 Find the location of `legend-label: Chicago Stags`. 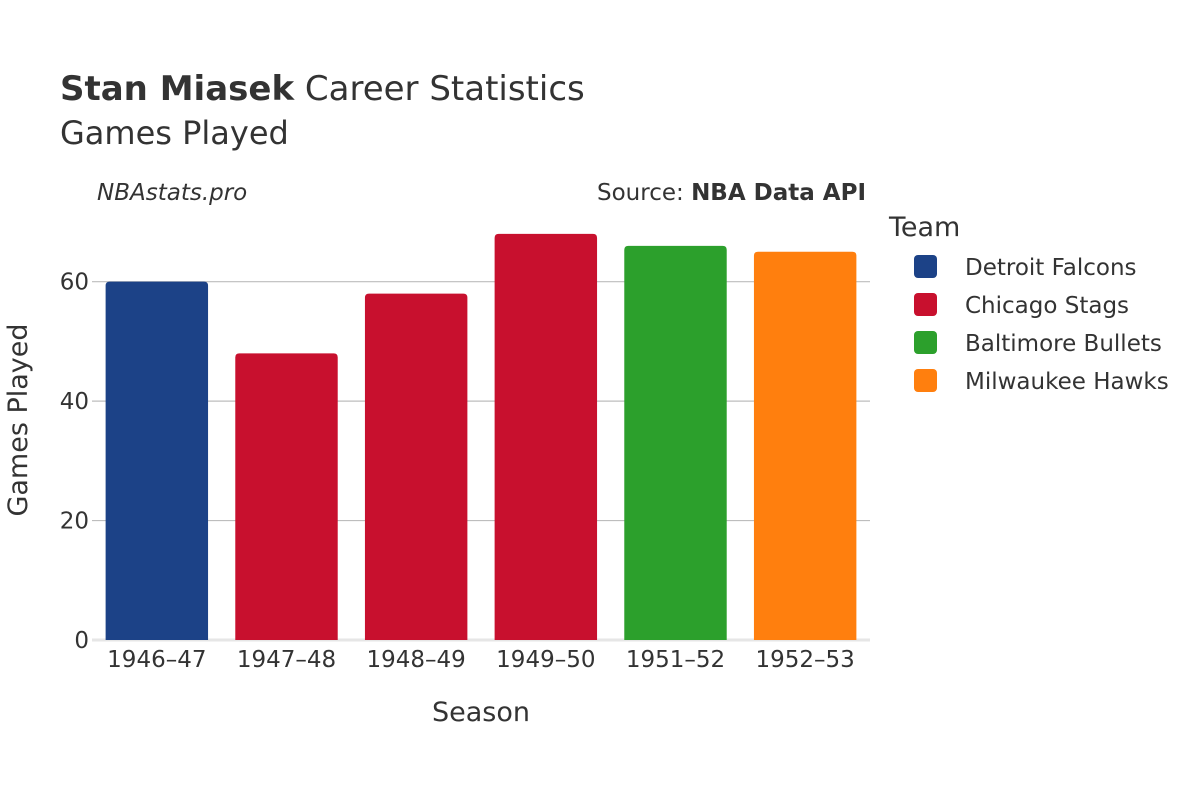

legend-label: Chicago Stags is located at coordinates (1047, 306).